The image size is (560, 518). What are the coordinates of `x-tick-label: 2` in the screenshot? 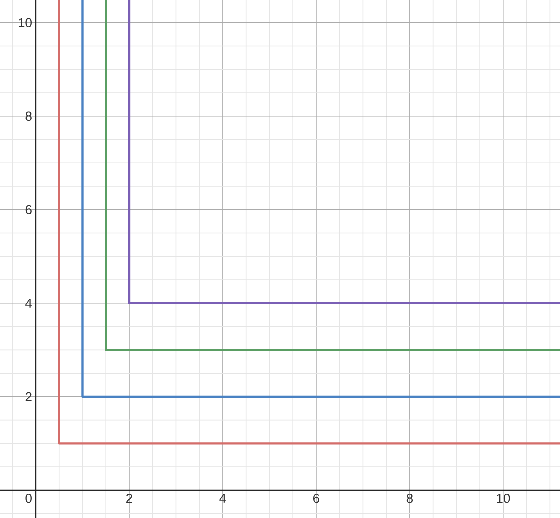 It's located at (129, 499).